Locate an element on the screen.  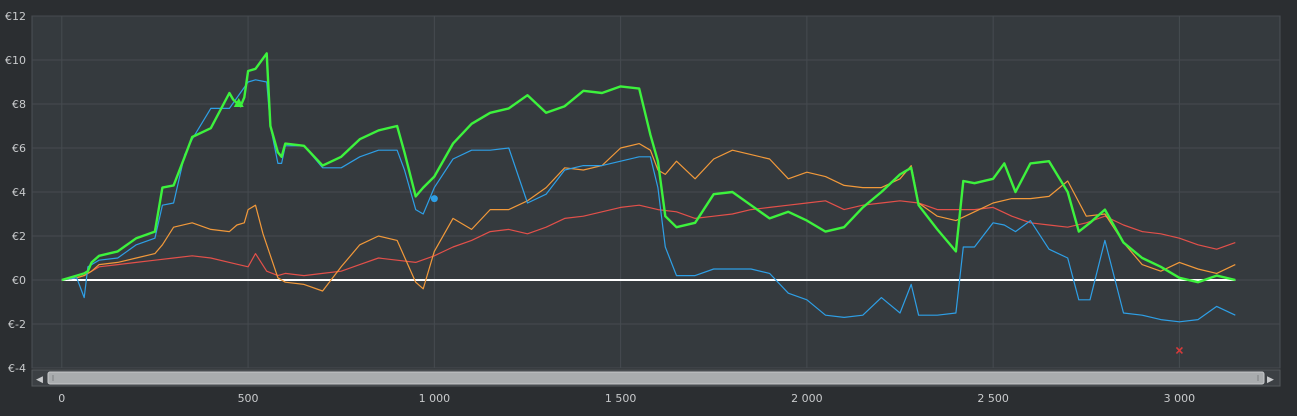
circle-marker is located at coordinates (434, 199).